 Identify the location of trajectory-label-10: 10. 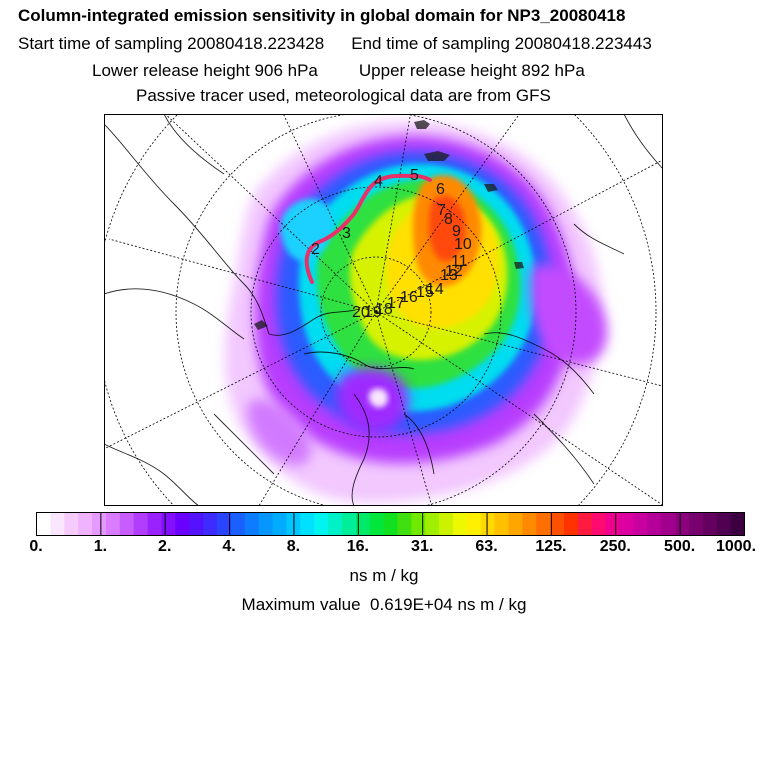
(463, 244).